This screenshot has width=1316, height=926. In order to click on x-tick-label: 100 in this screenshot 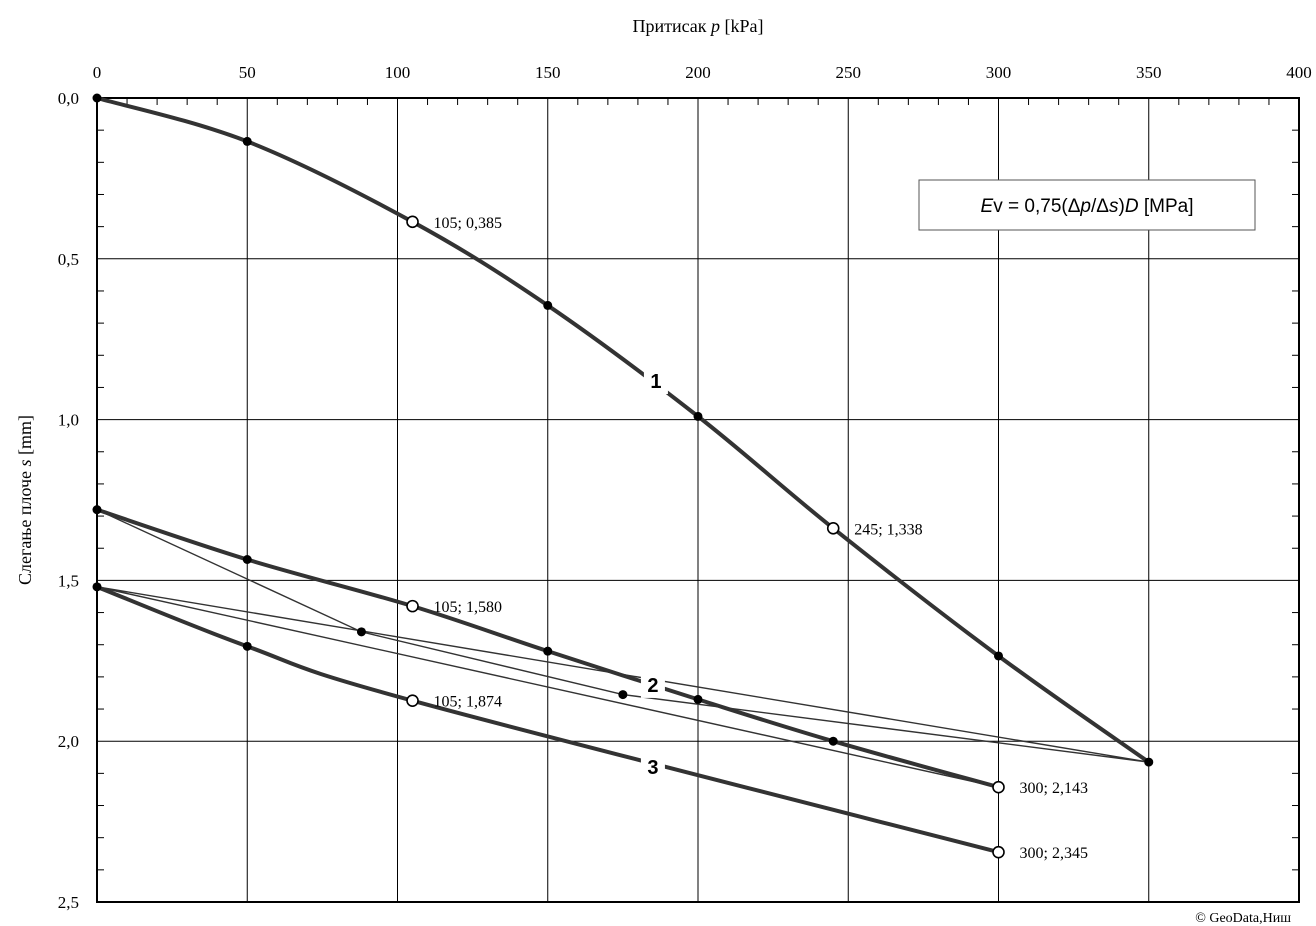, I will do `click(398, 72)`.